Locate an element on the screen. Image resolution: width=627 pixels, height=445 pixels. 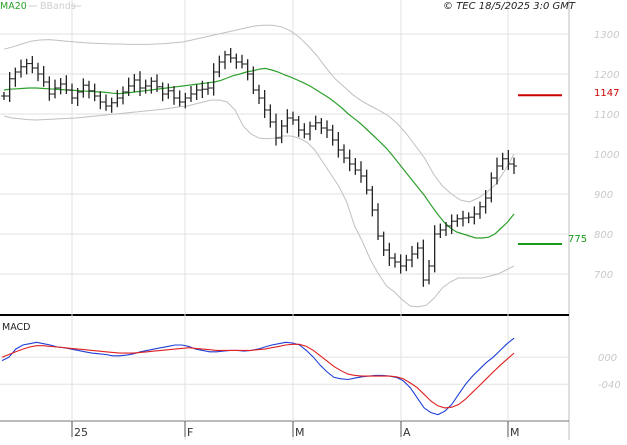
y-tick-label: 800 is located at coordinates (603, 235).